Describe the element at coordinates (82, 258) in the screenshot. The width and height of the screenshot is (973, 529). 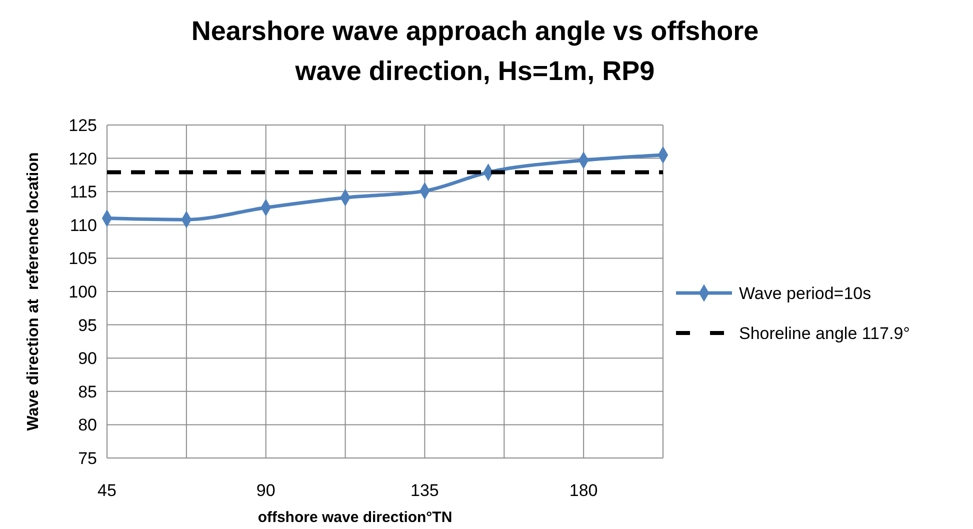
I see `y-tick-label: 105` at that location.